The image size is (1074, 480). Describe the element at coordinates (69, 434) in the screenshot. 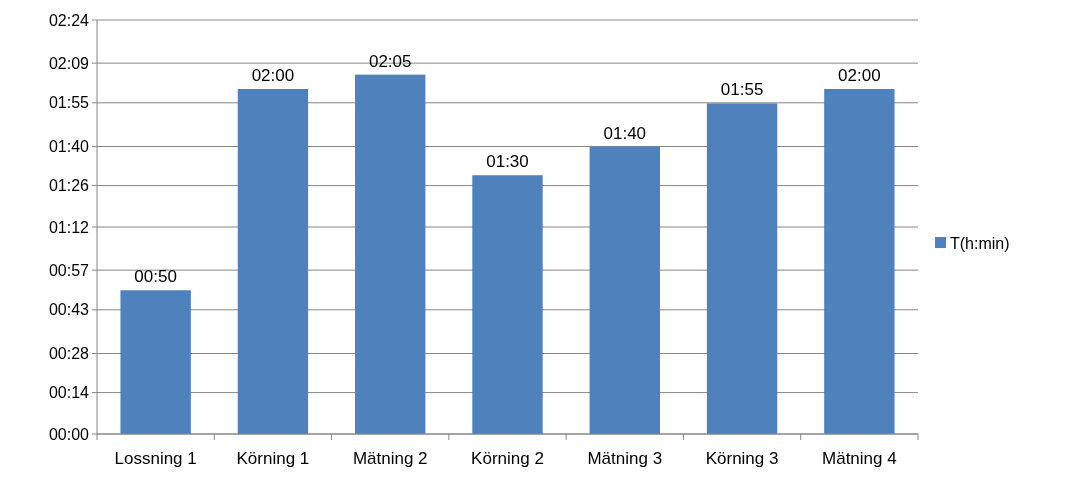

I see `y-tick-label: 00:00` at that location.